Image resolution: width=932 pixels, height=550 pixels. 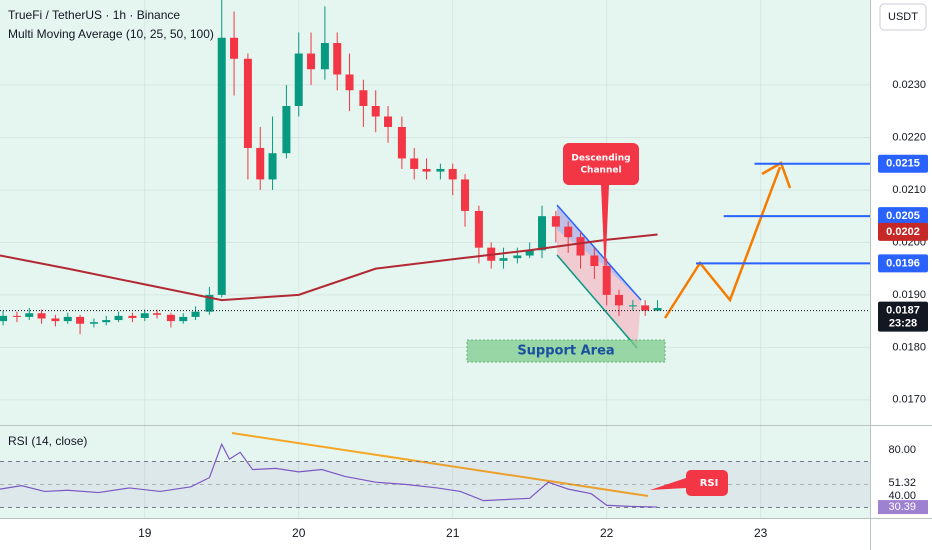 What do you see at coordinates (902, 450) in the screenshot?
I see `y-tick-label: 80.00` at bounding box center [902, 450].